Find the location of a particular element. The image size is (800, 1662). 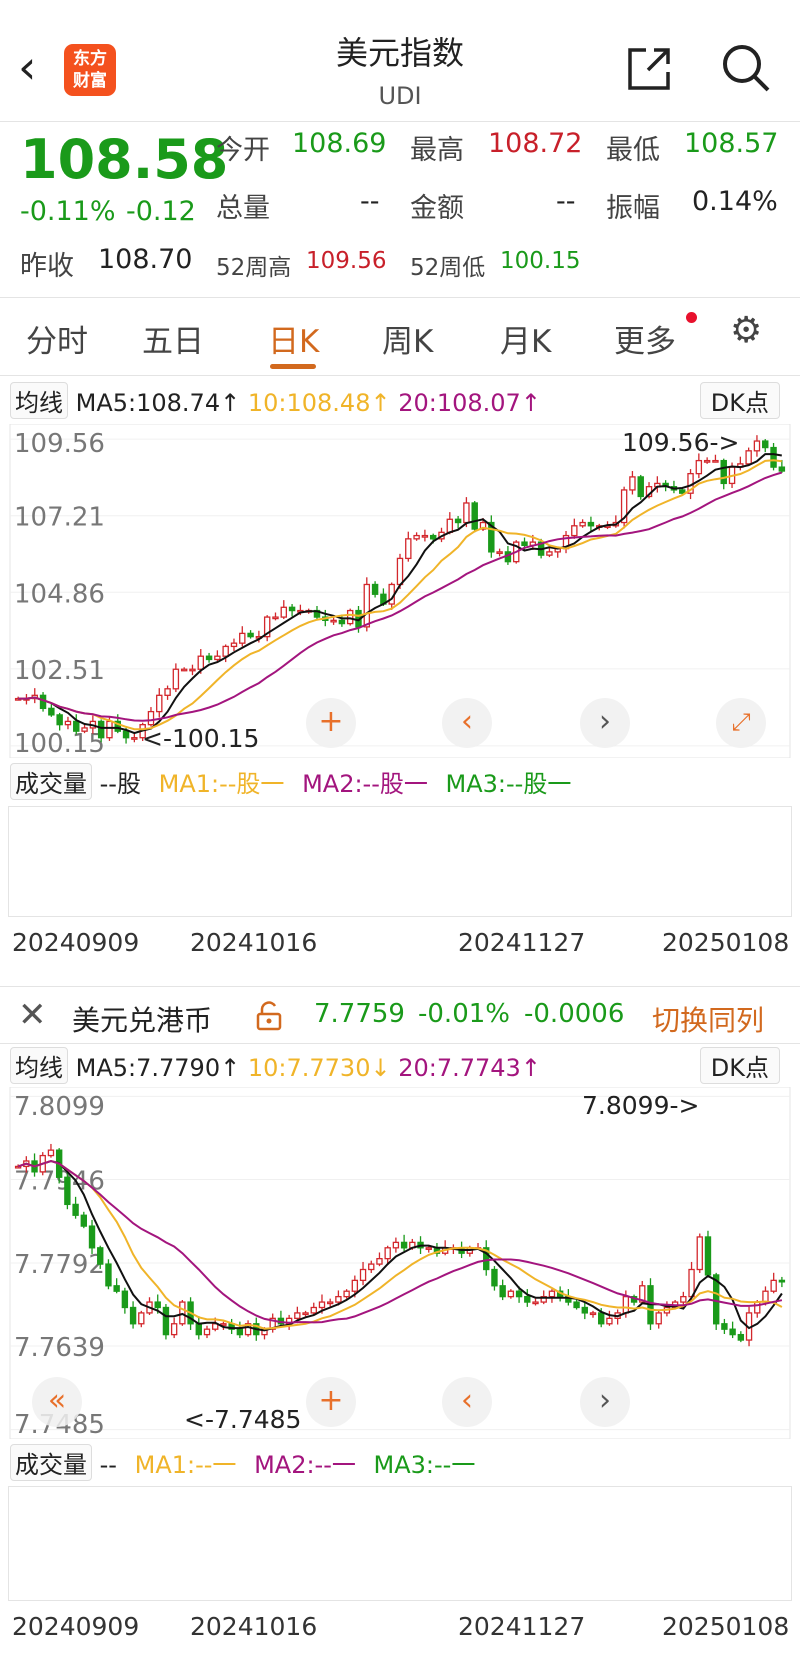

share-icon is located at coordinates (649, 69).